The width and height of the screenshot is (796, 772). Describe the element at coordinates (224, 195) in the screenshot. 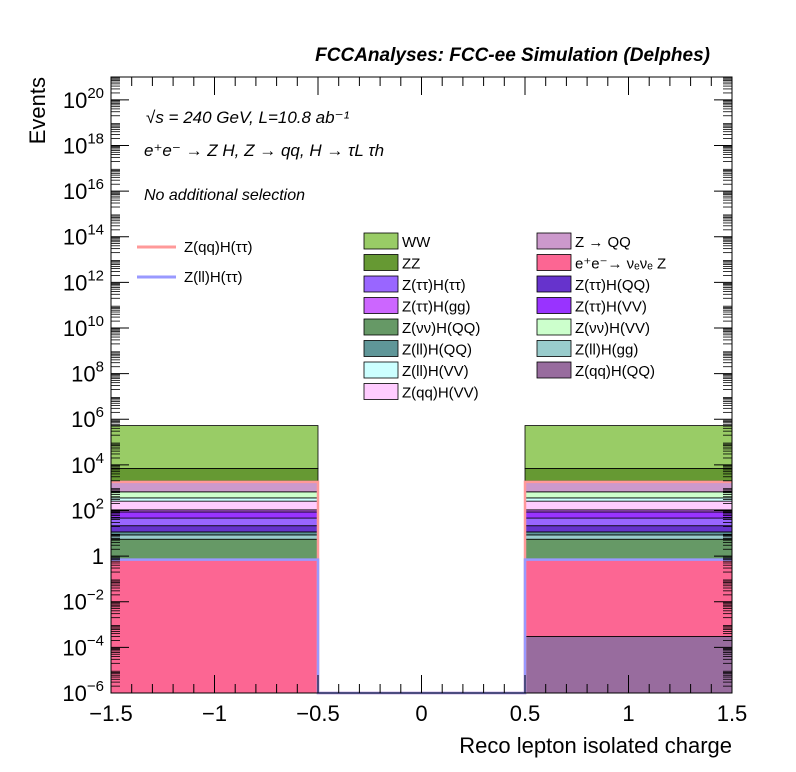

I see `selection-annotation: No additional selection` at that location.